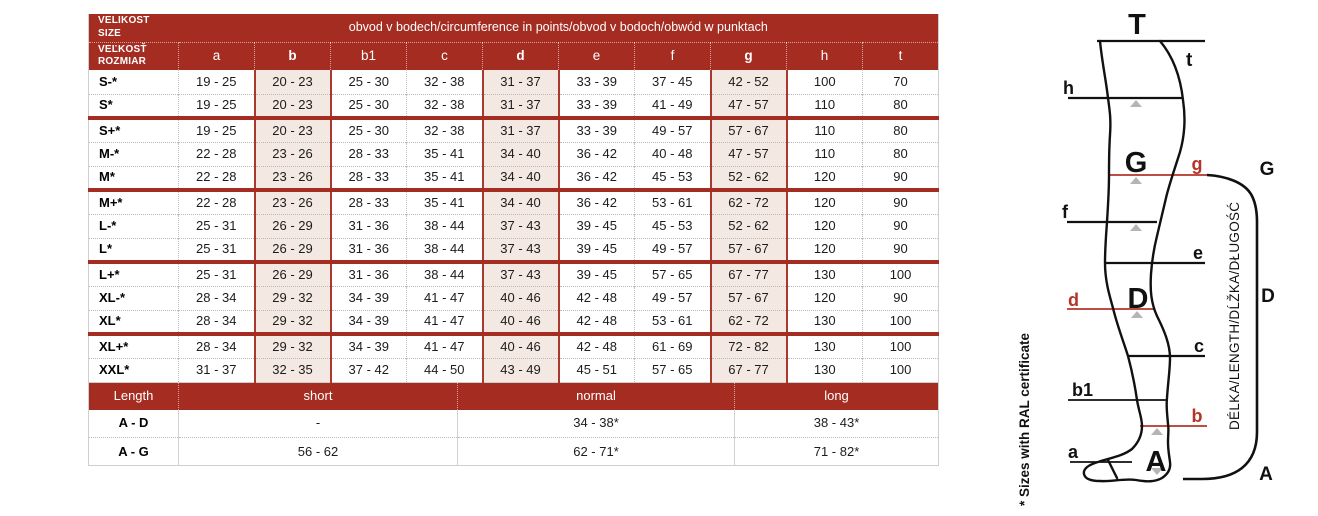  I want to click on cell-b: 23 - 26, so click(292, 177).